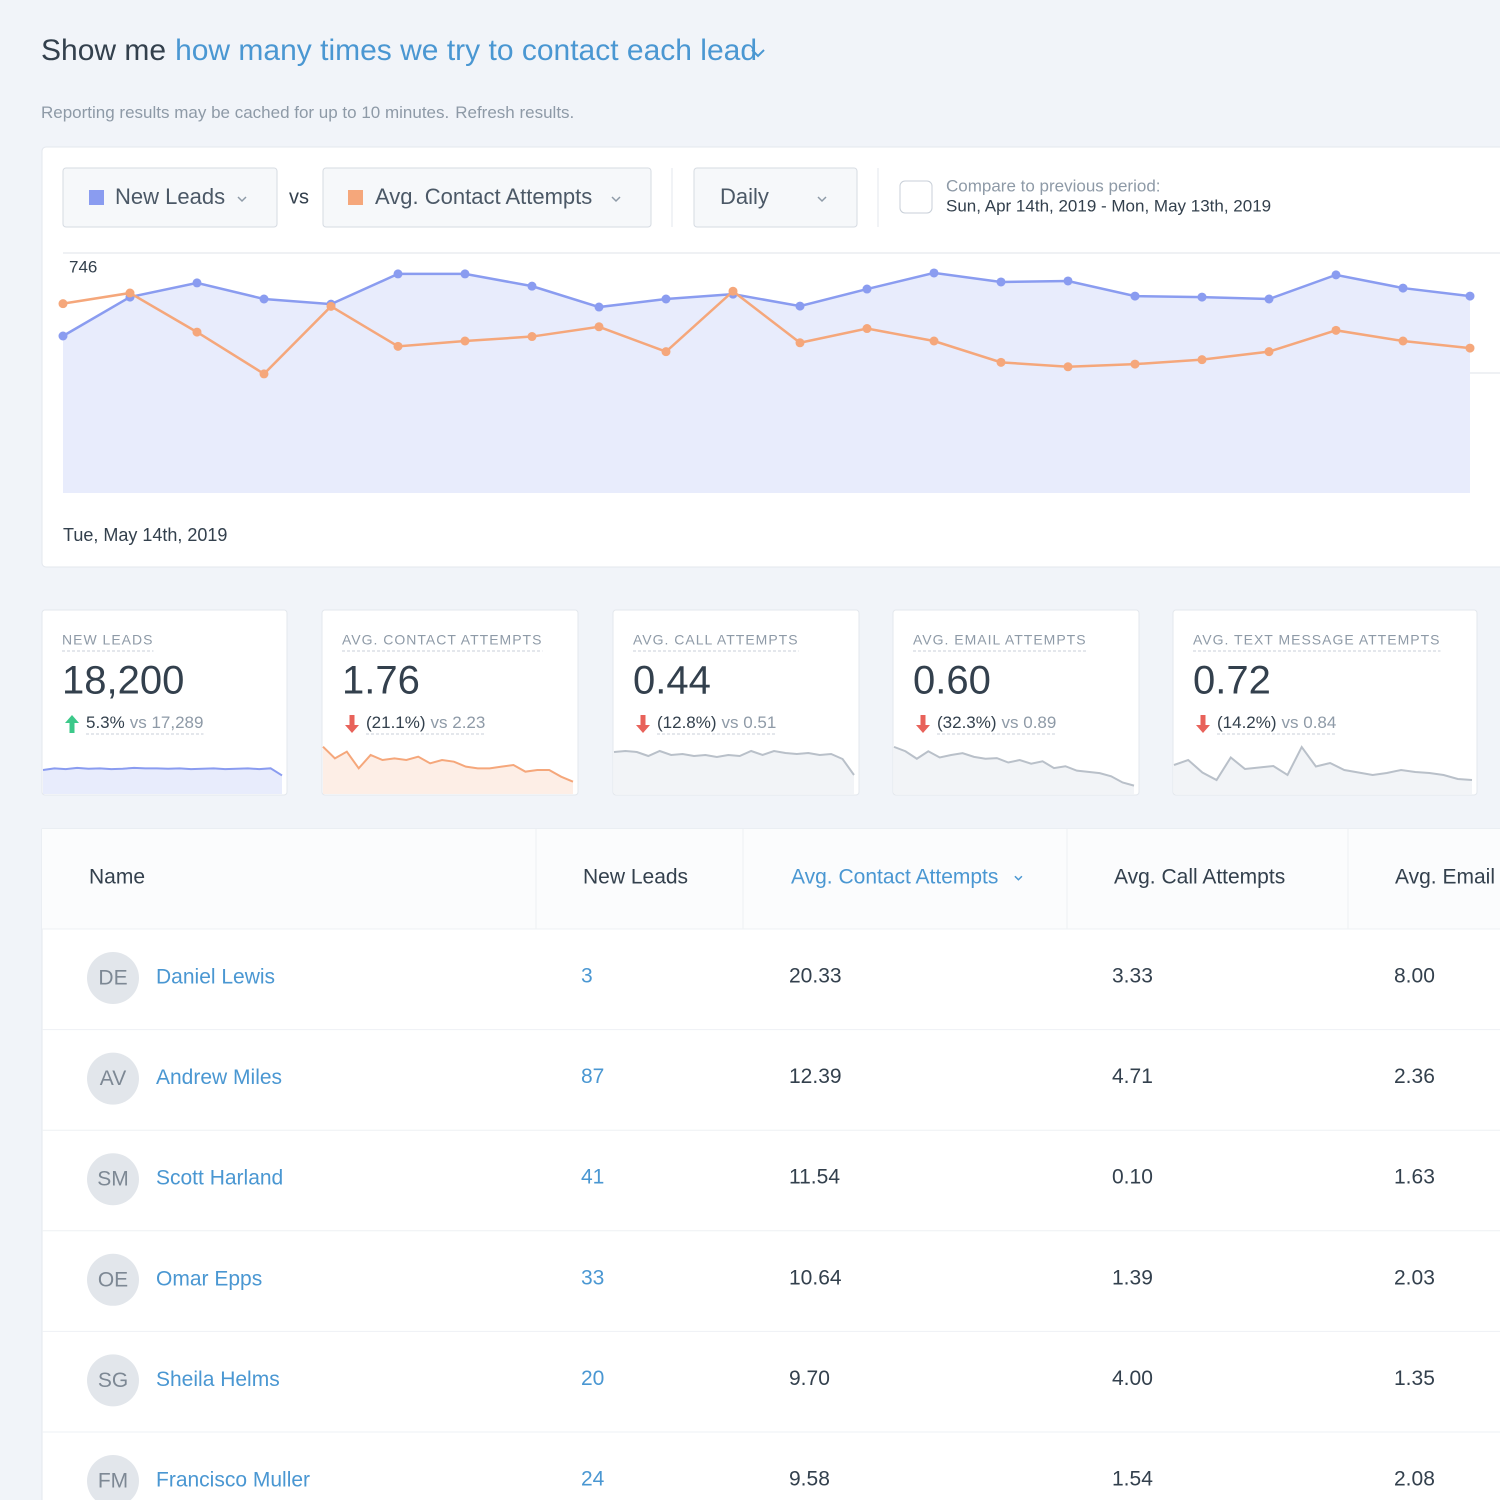 Image resolution: width=1500 pixels, height=1500 pixels. What do you see at coordinates (1132, 1177) in the screenshot?
I see `cell-value: 0.10` at bounding box center [1132, 1177].